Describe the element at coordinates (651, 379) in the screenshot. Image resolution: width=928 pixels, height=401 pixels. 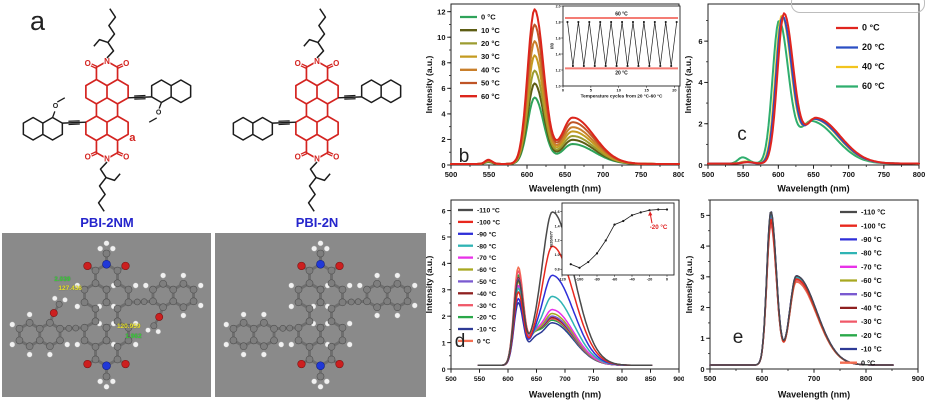
I see `svg-text: 850` at that location.